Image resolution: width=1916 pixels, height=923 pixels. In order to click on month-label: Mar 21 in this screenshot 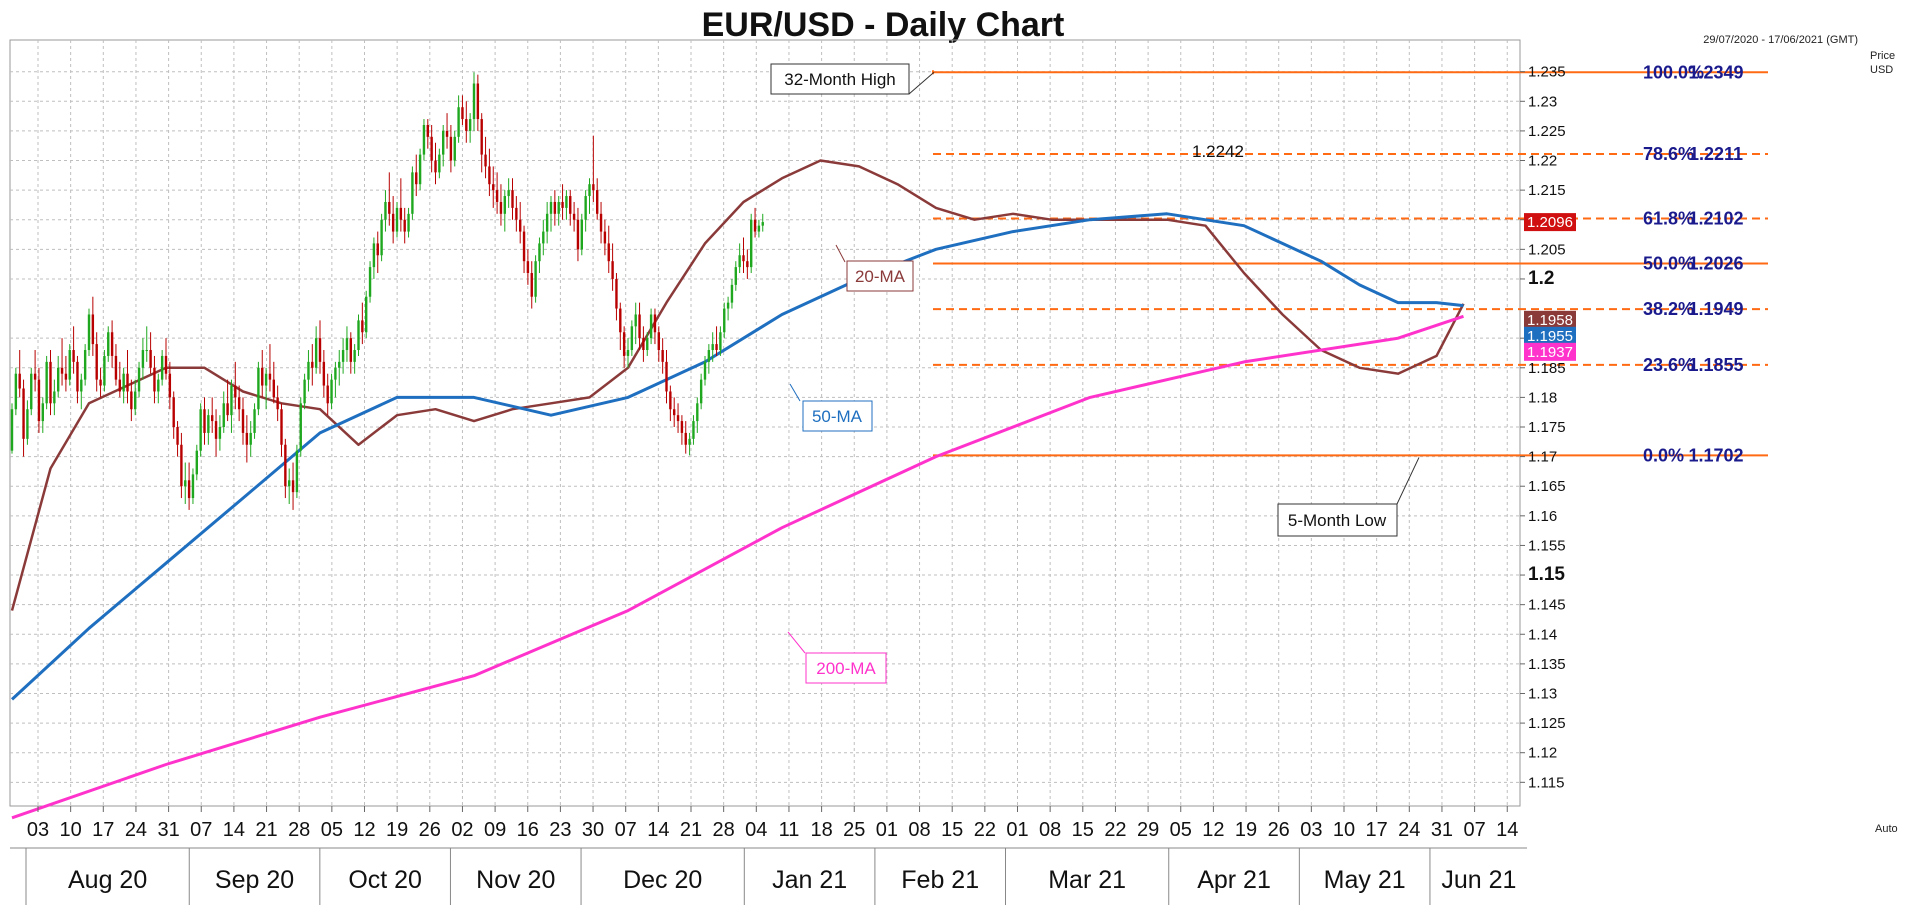, I will do `click(1087, 880)`.